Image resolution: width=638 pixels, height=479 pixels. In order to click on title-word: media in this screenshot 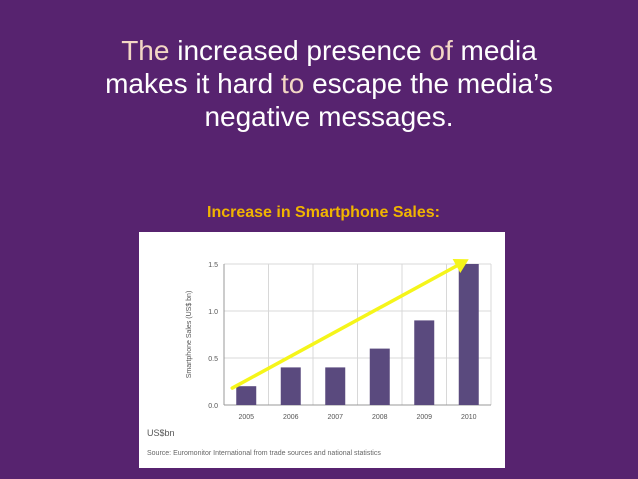, I will do `click(498, 50)`.